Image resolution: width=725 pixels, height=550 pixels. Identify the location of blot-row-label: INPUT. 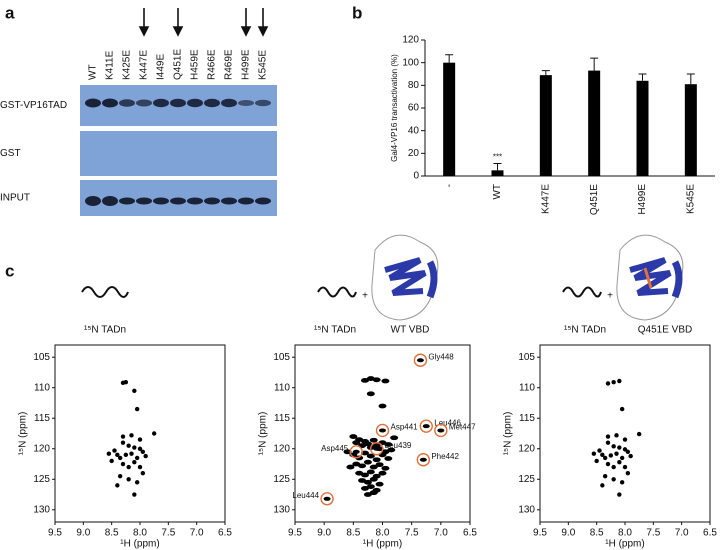
(15, 198).